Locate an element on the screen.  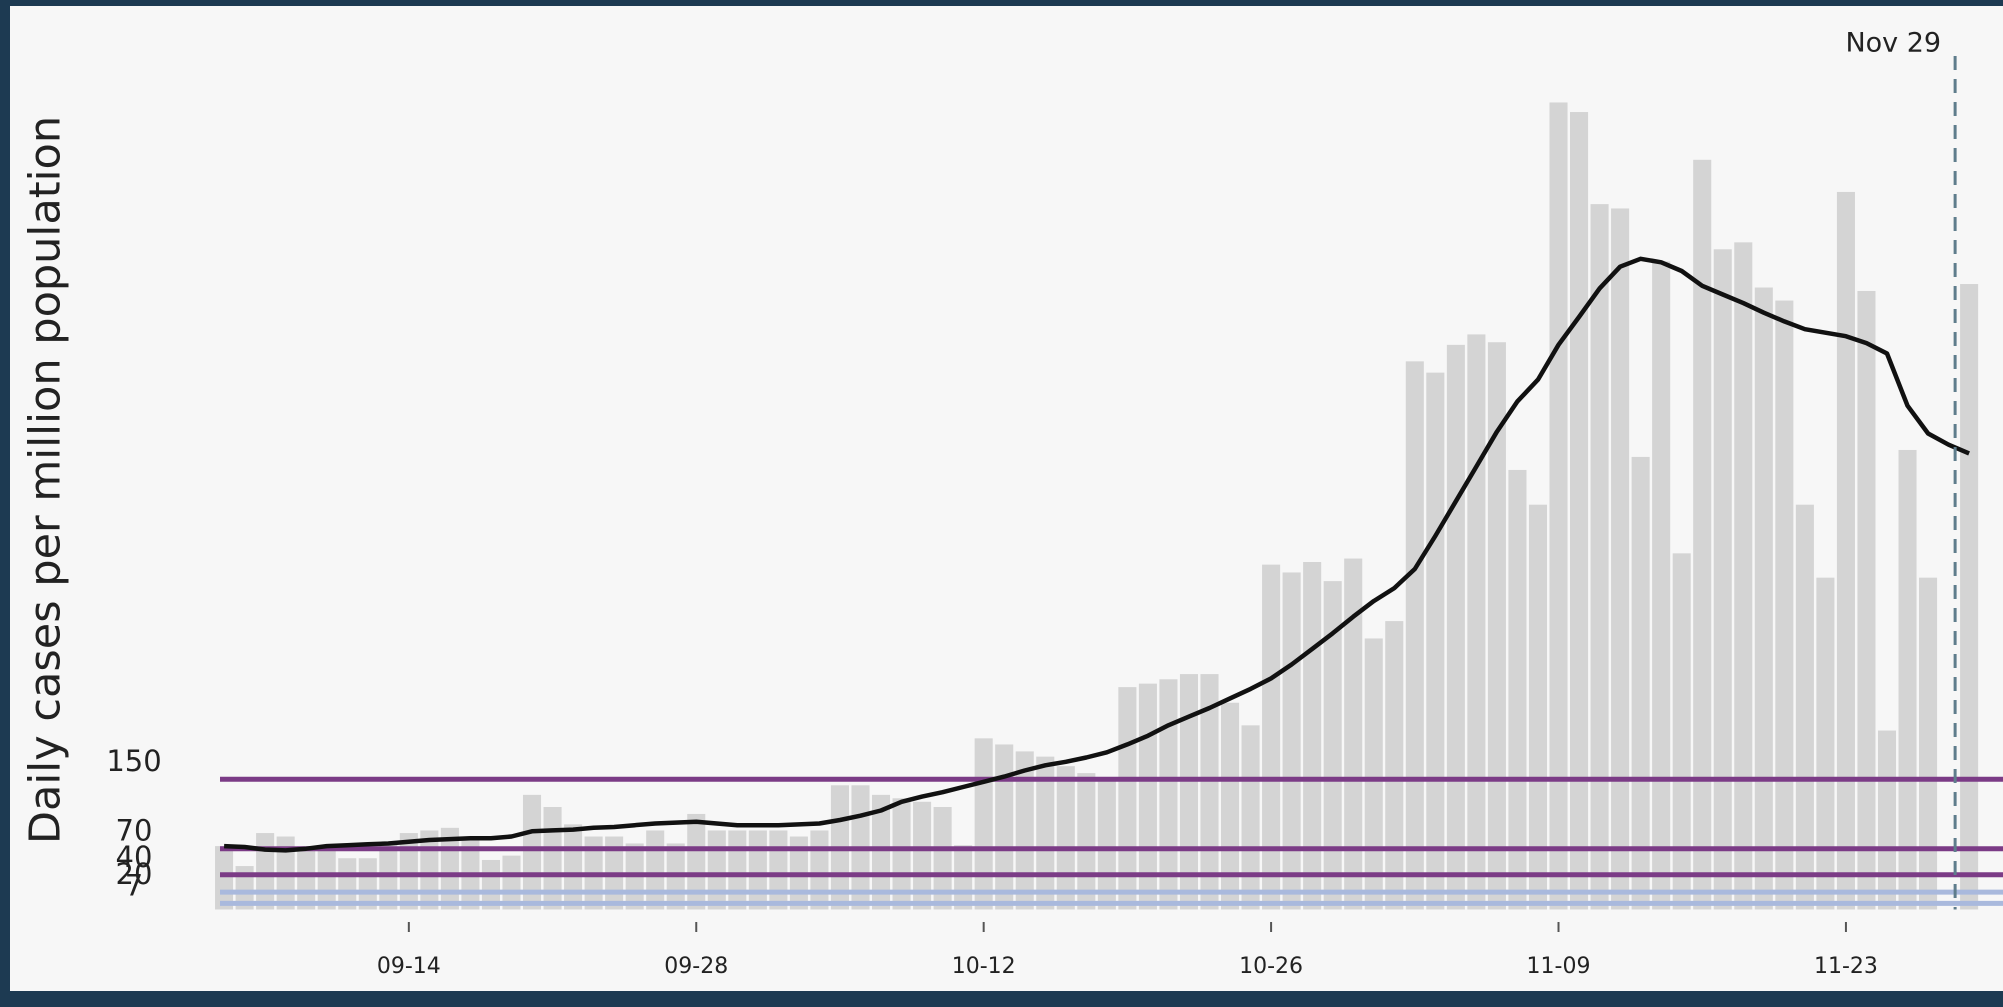
y-axis-title: Daily cases per million population is located at coordinates (46, 480).